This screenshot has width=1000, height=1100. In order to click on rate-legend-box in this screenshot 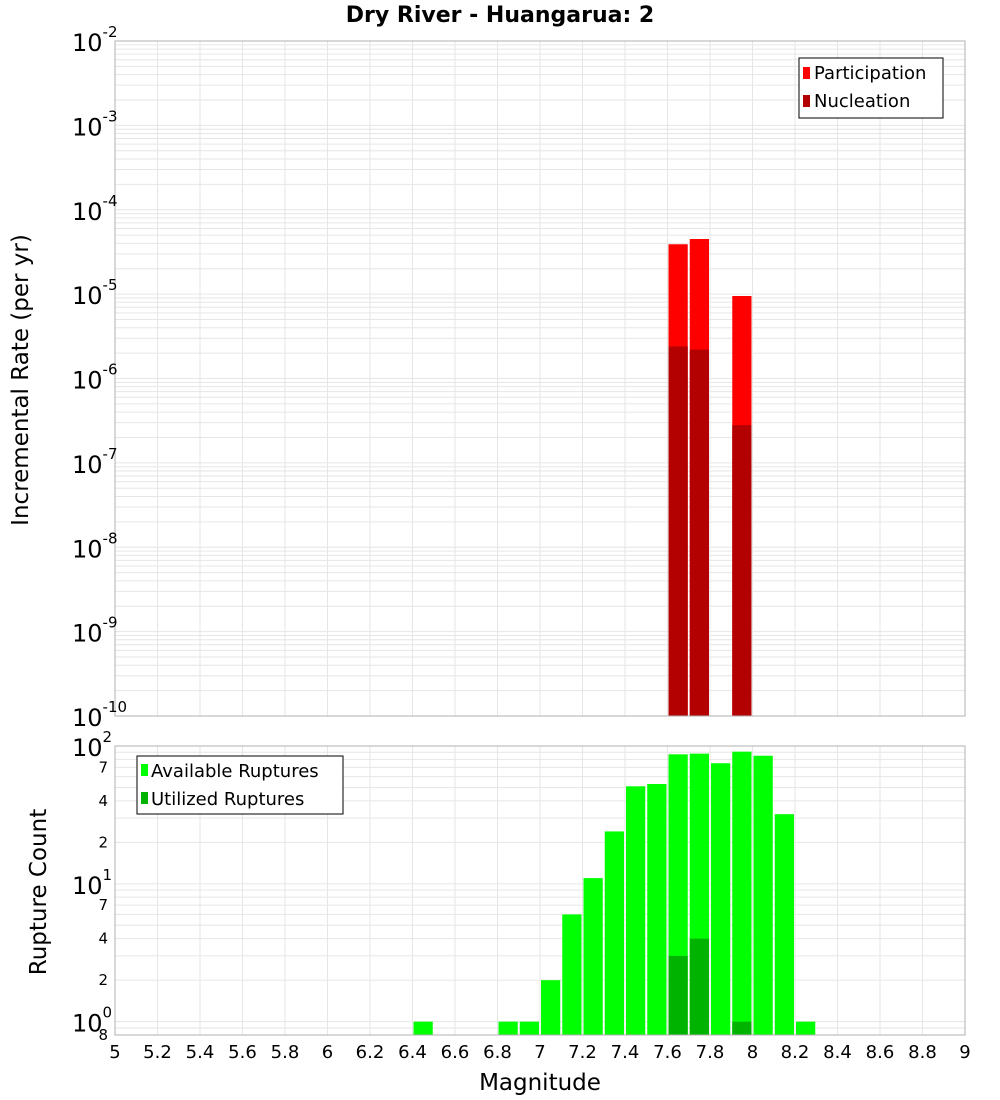, I will do `click(871, 88)`.